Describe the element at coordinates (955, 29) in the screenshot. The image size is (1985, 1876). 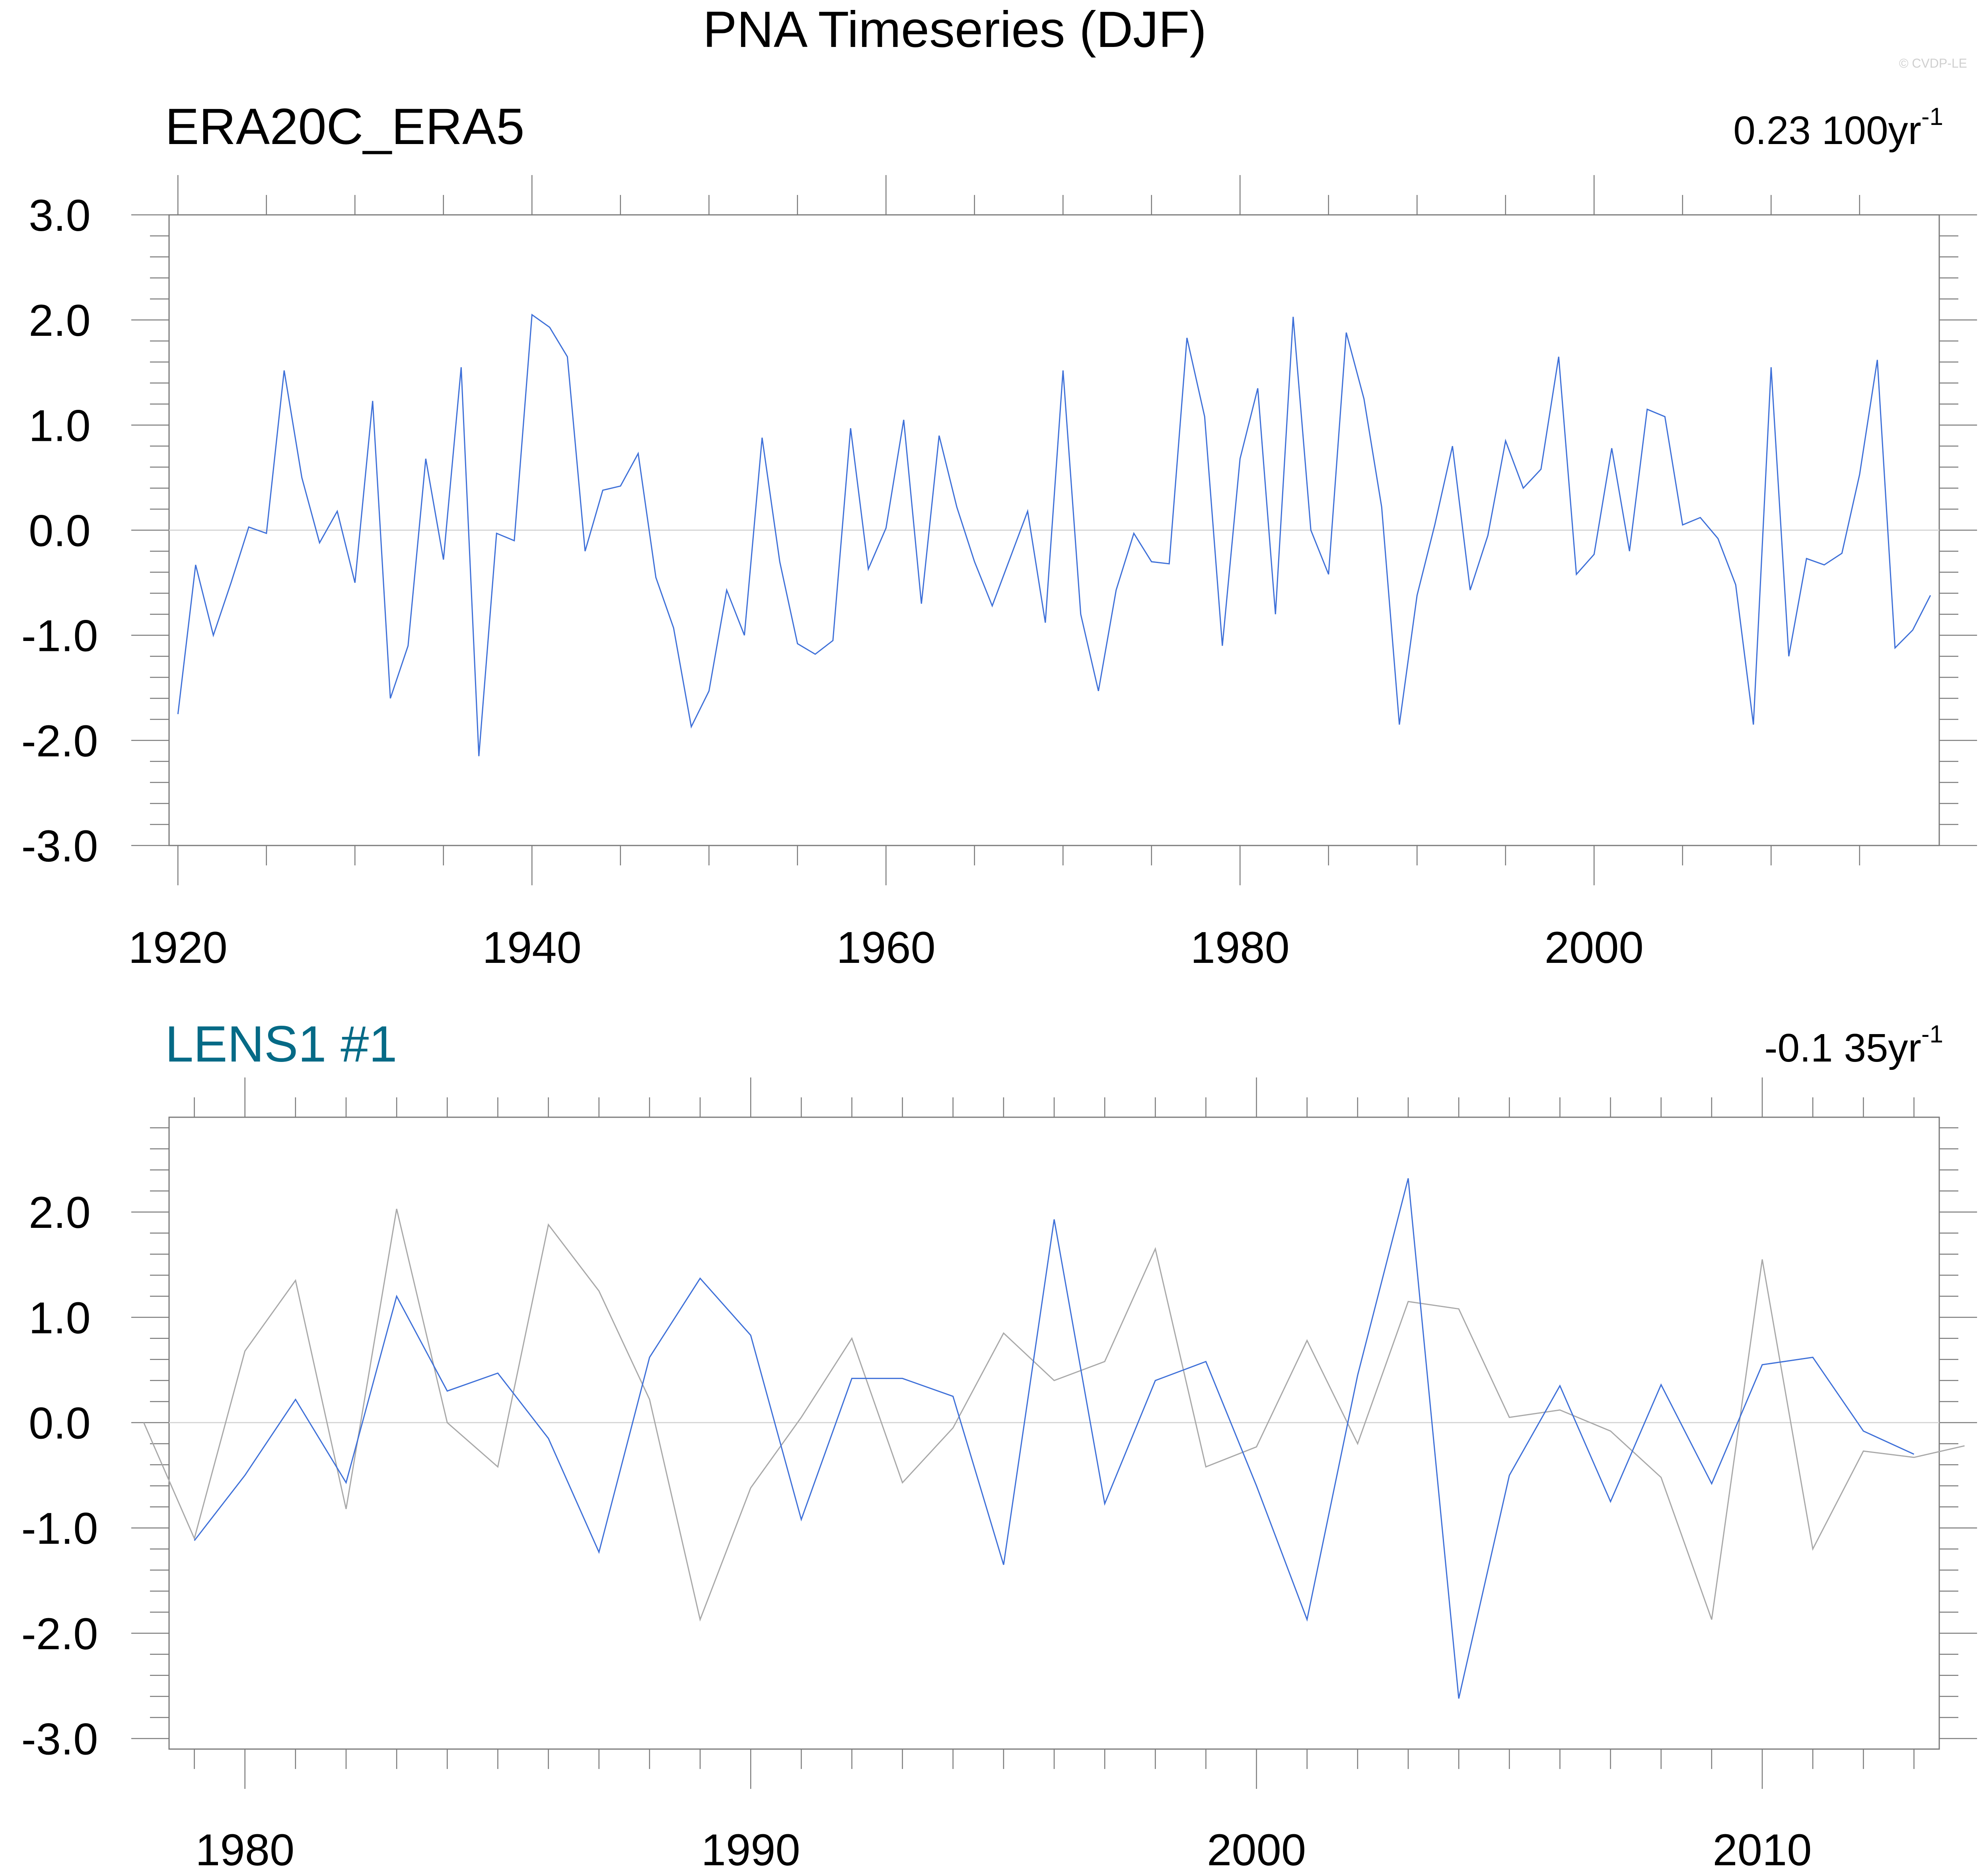
I see `figure-title: PNA Timeseries (DJF)` at that location.